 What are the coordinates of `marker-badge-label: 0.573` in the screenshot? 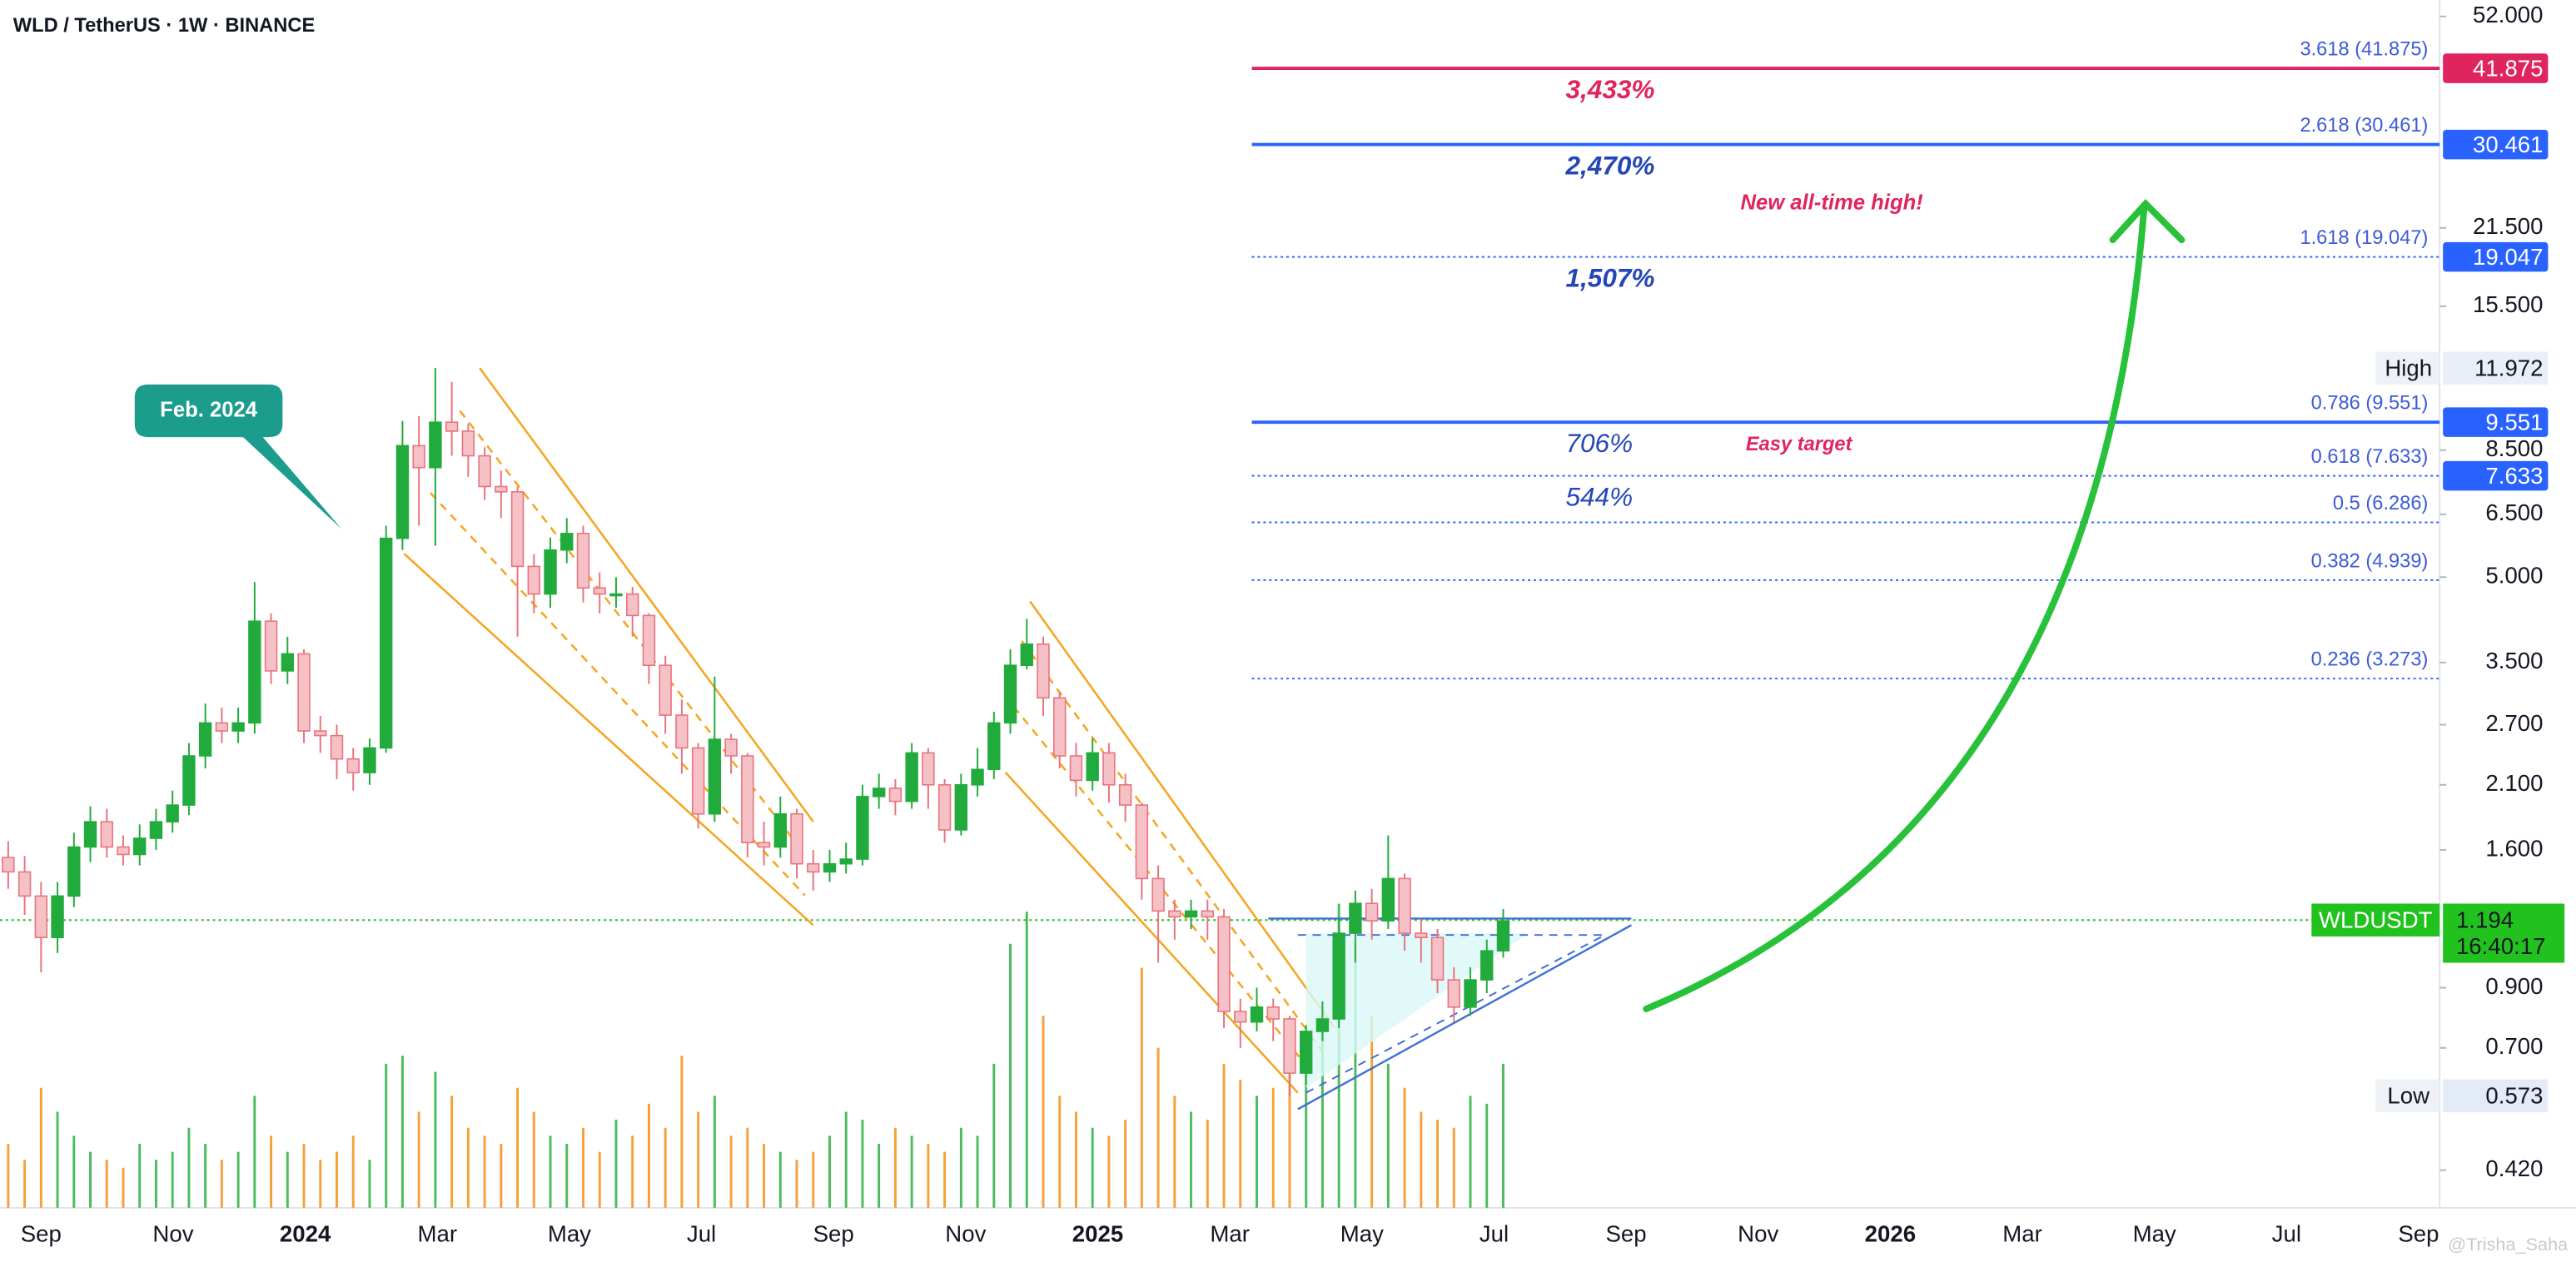 It's located at (2514, 1096).